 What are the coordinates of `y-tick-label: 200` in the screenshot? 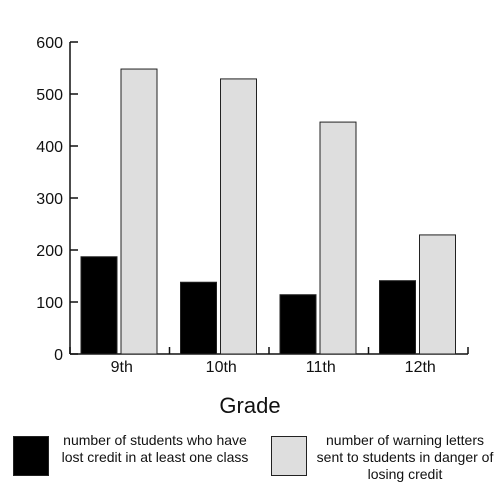 It's located at (49, 251).